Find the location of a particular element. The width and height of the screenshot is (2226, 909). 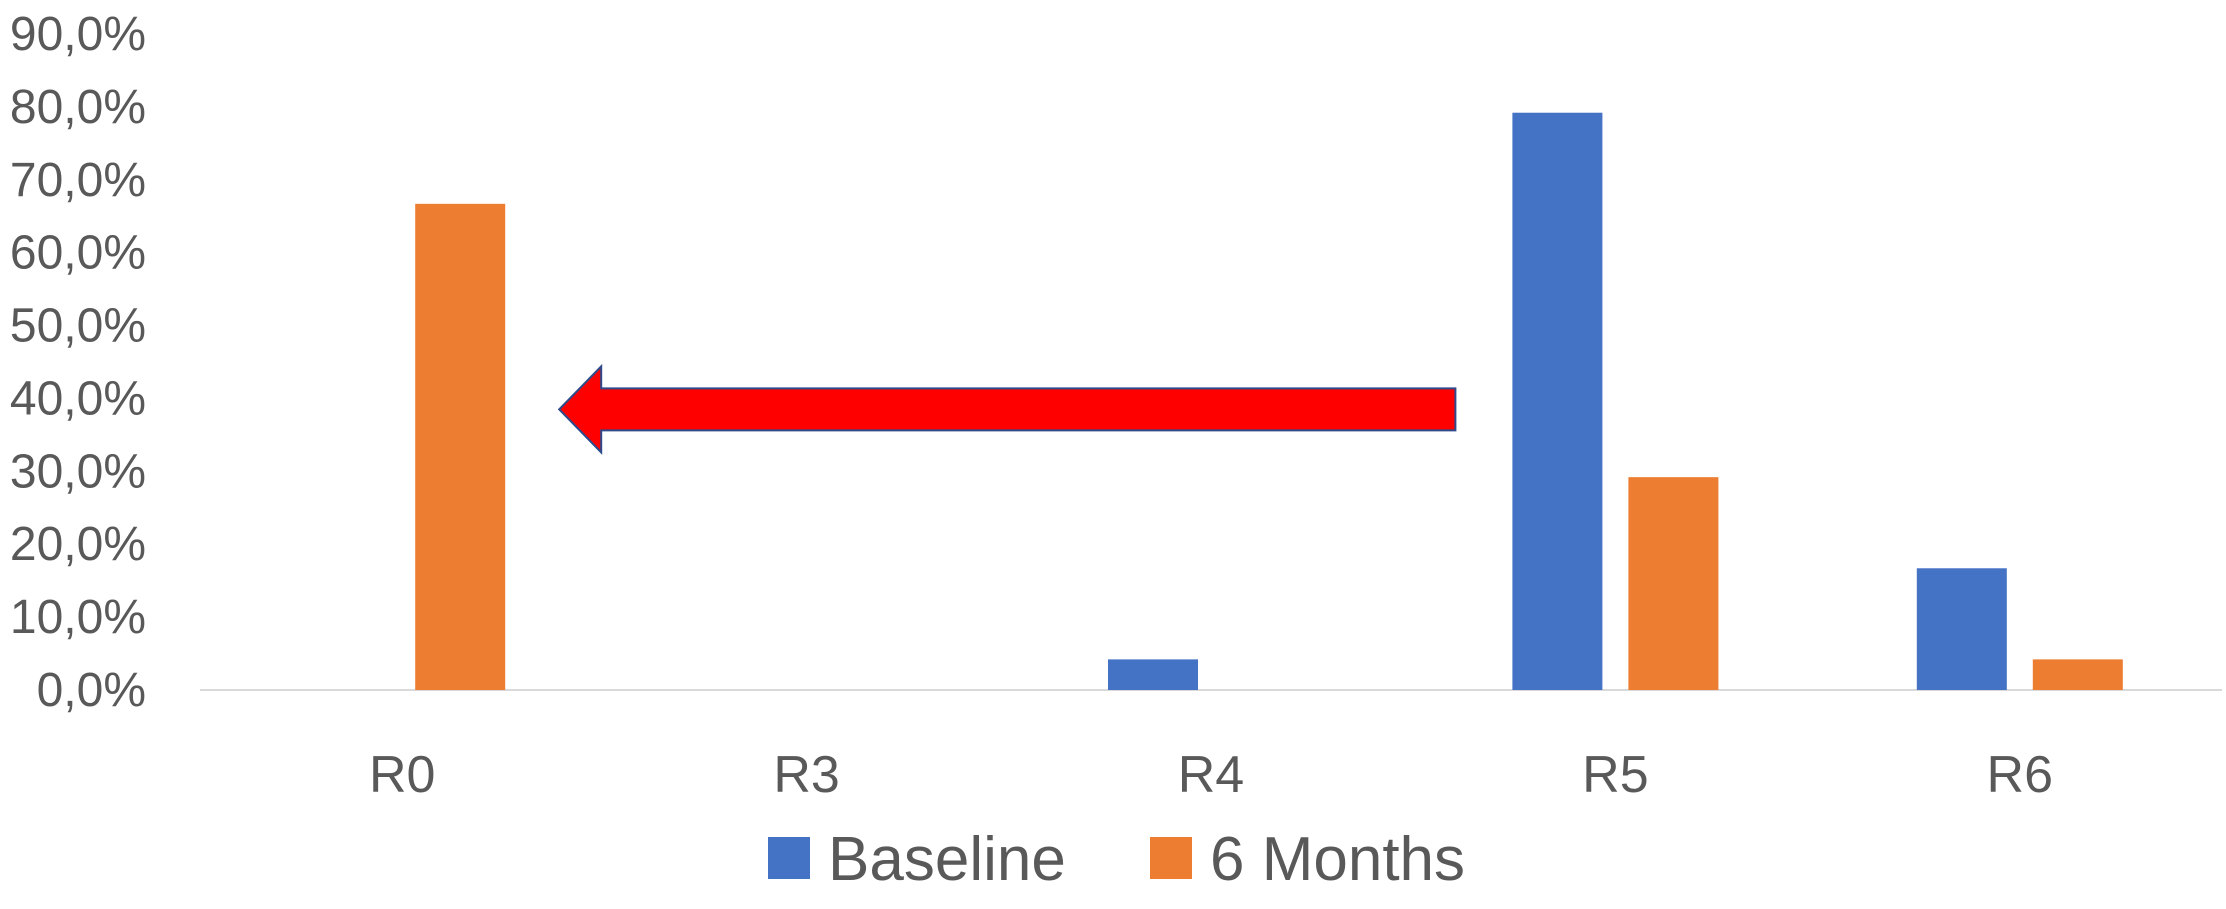

y-tick-label: 20,0% is located at coordinates (78, 544).